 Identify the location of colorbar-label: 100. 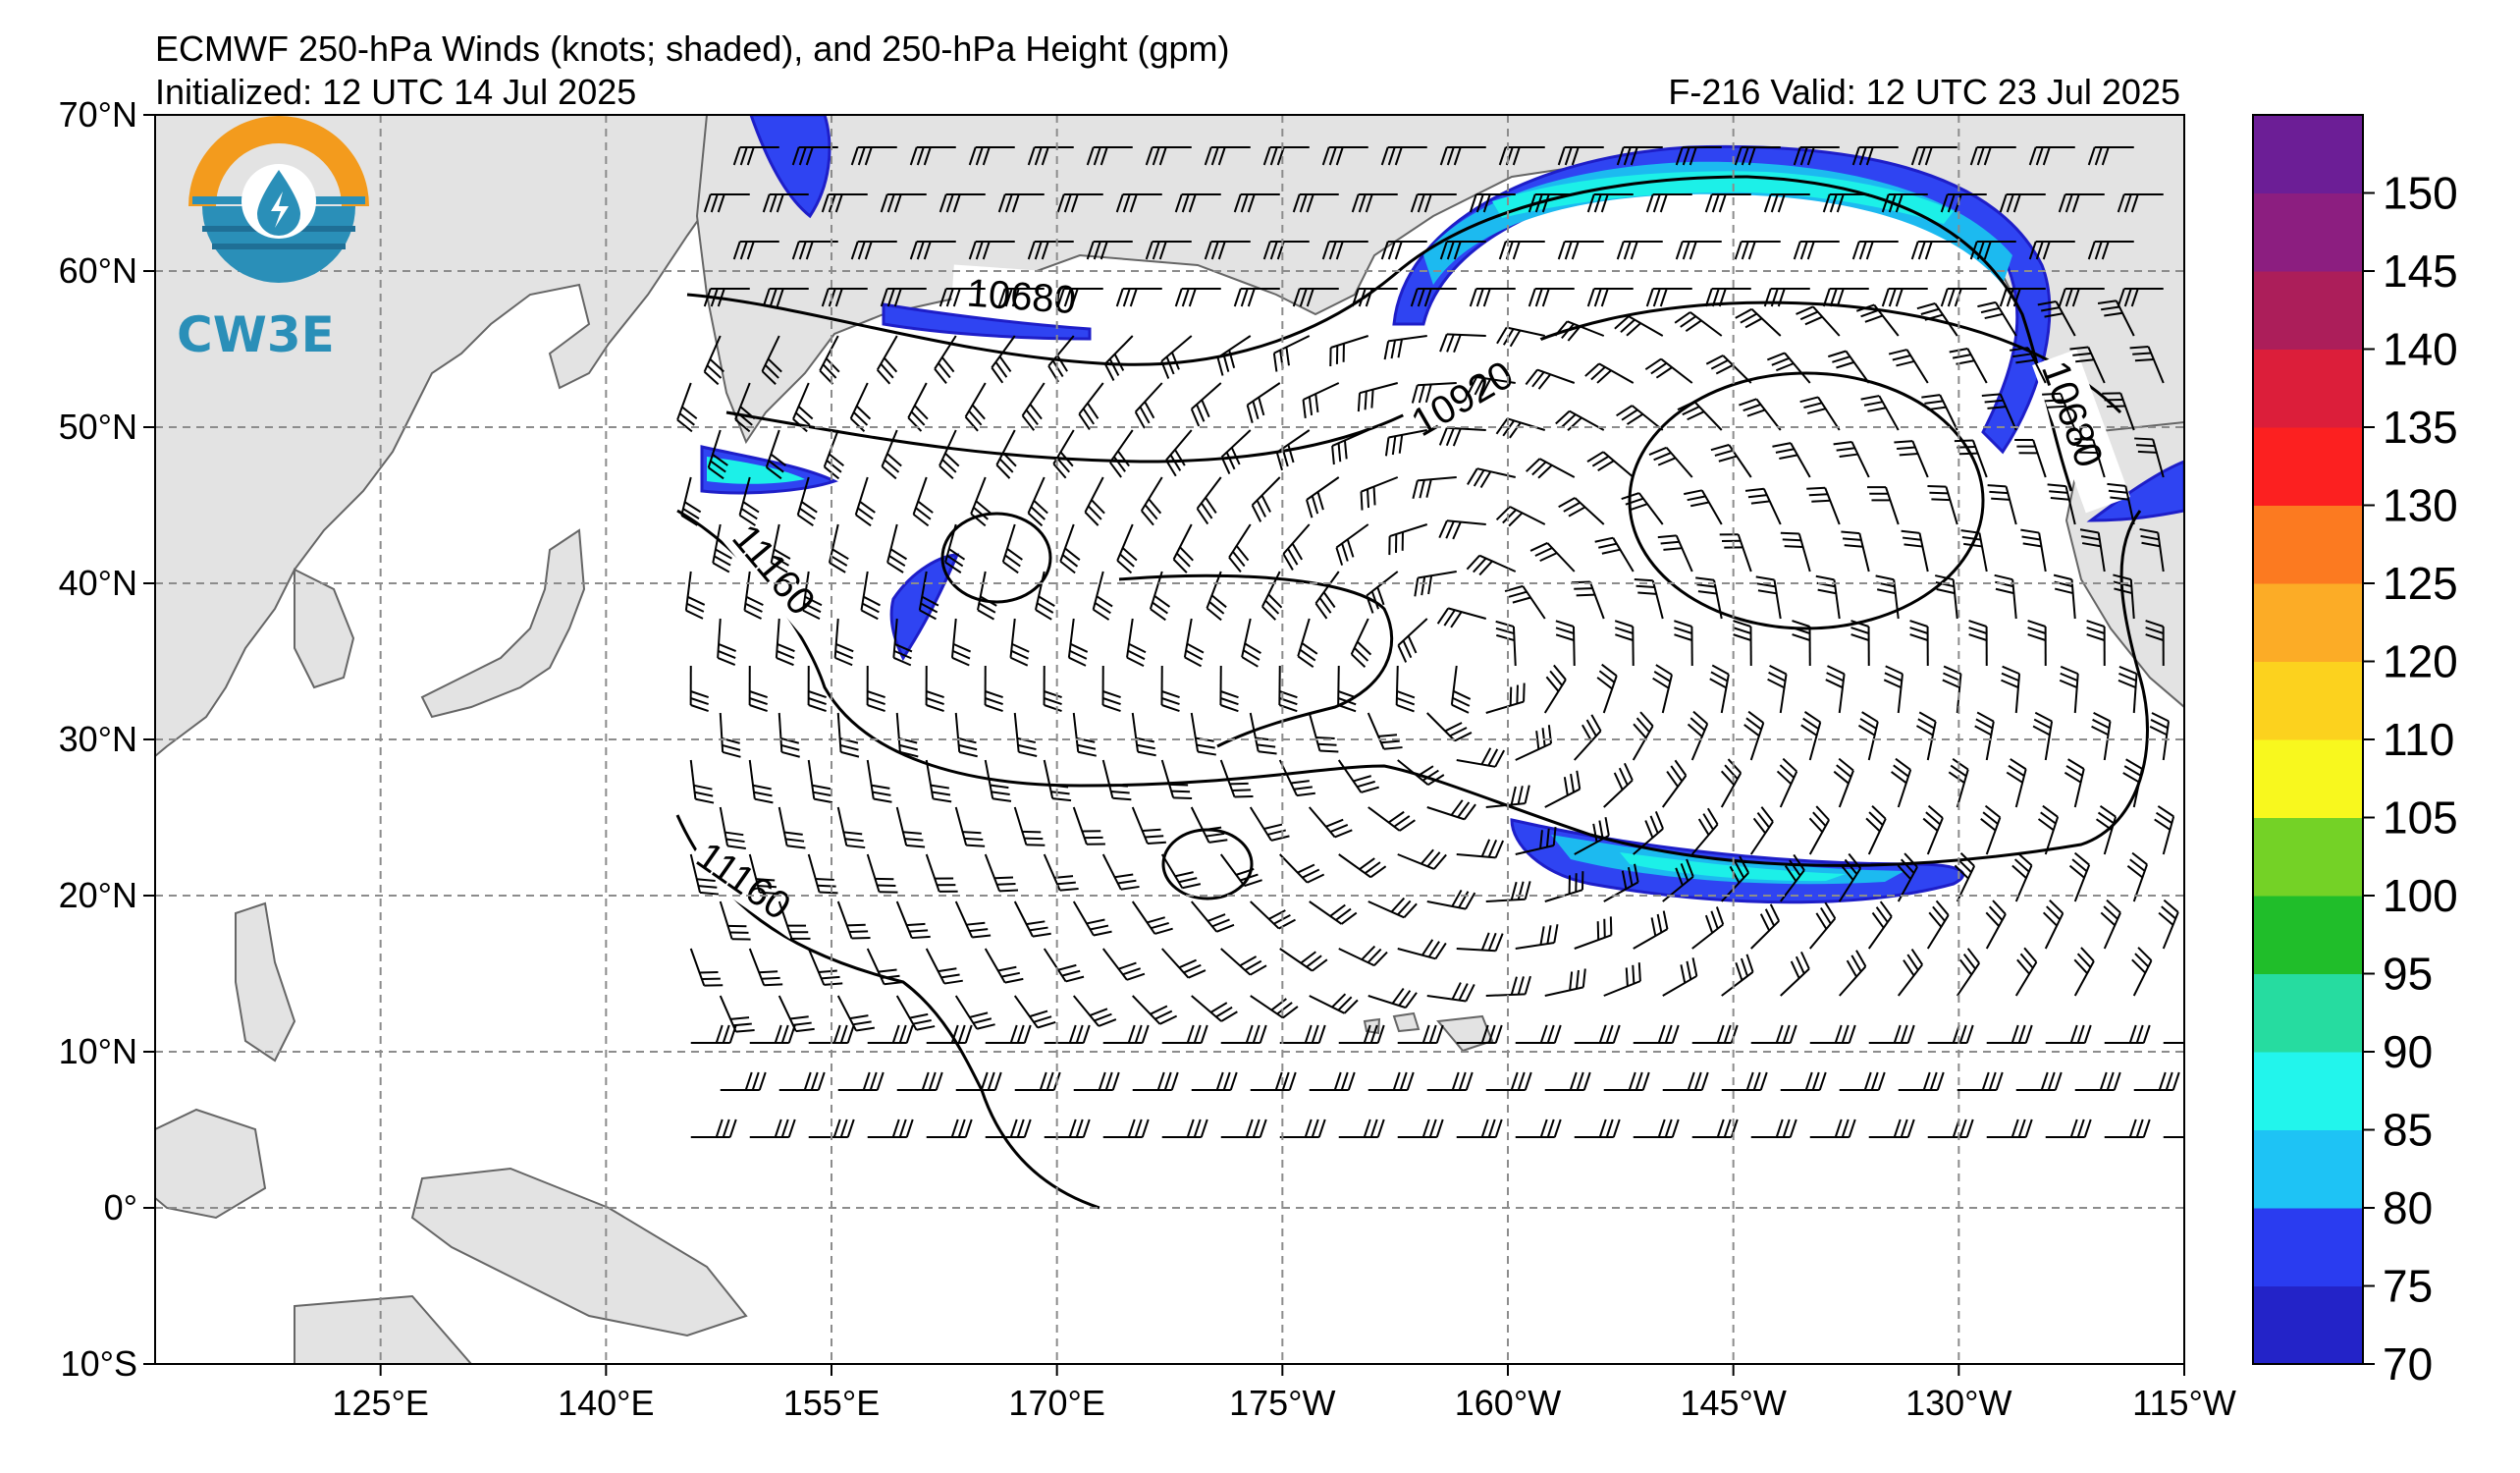
(2420, 895).